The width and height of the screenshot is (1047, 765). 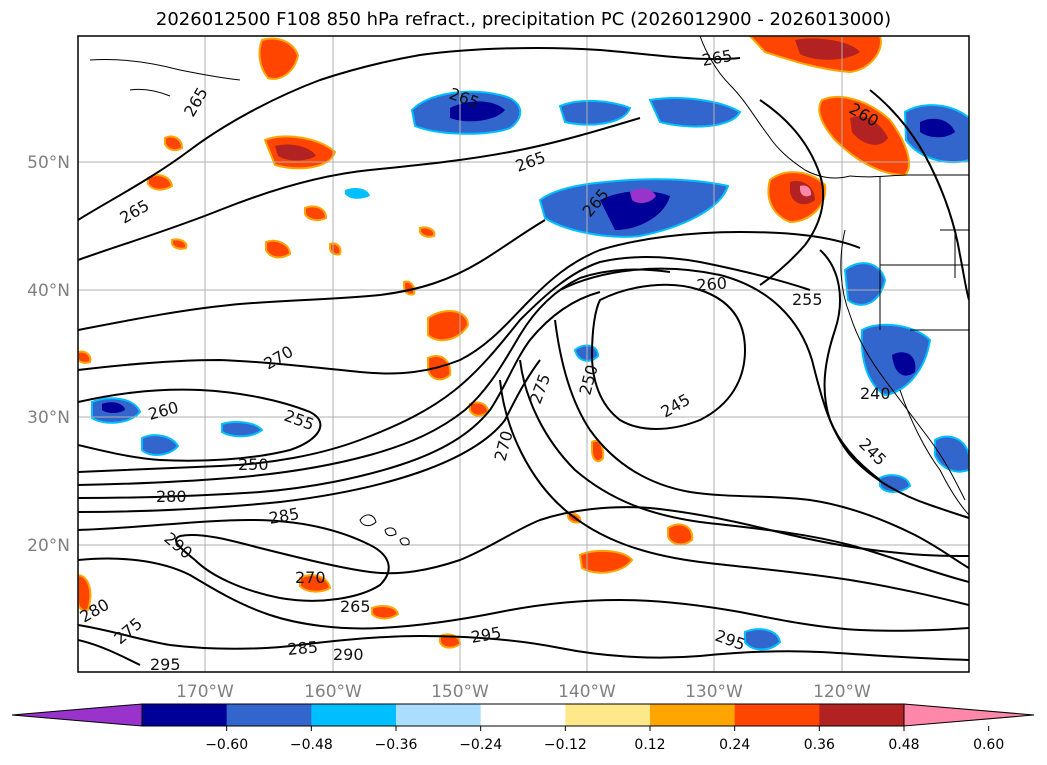 What do you see at coordinates (924, 253) in the screenshot?
I see `us-state-borders` at bounding box center [924, 253].